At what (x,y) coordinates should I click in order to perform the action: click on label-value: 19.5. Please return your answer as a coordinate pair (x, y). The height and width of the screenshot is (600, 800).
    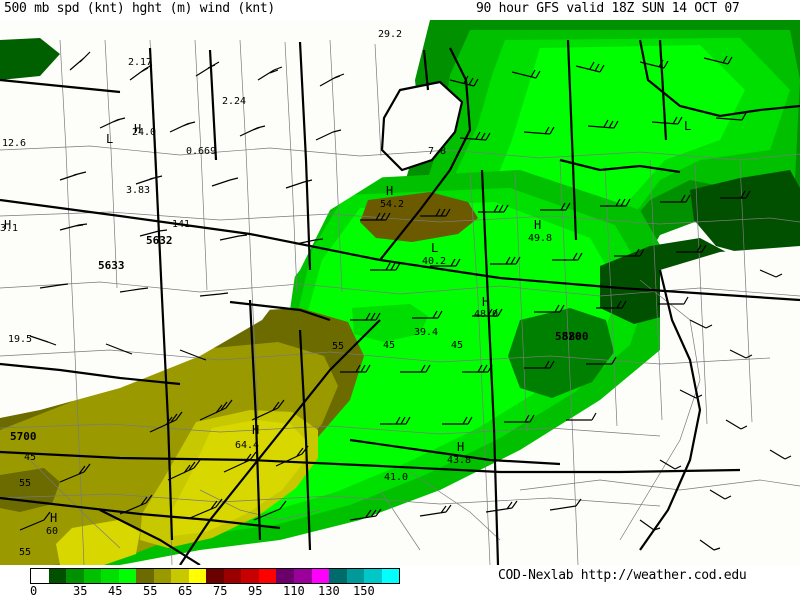
    Looking at the image, I should click on (20, 339).